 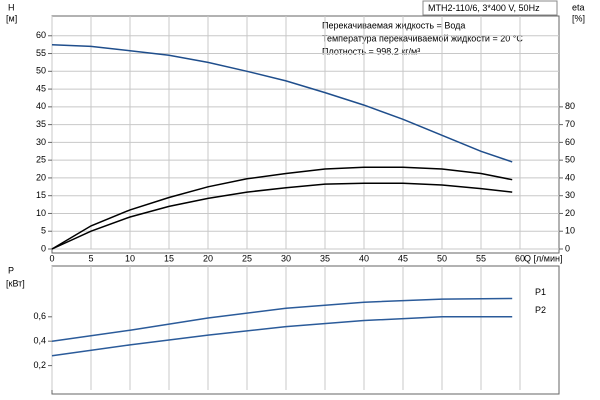 I want to click on y-tick-label: 30, so click(x=41, y=142).